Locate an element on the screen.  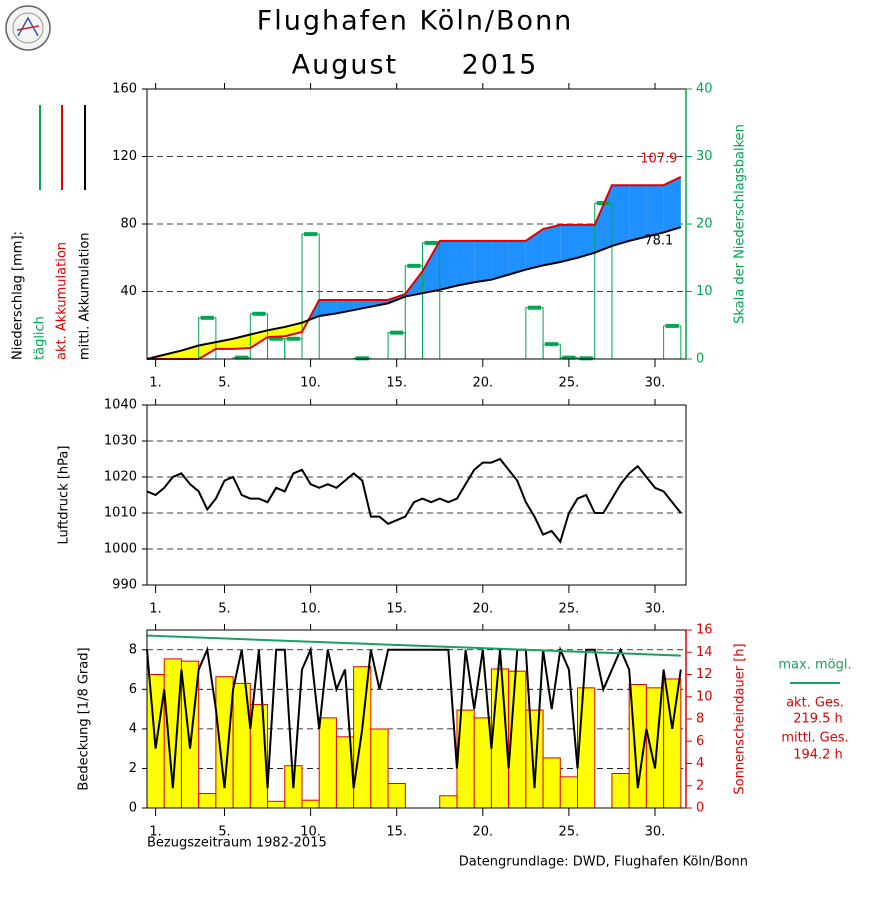
y-tick-label: 1030 is located at coordinates (120, 441).